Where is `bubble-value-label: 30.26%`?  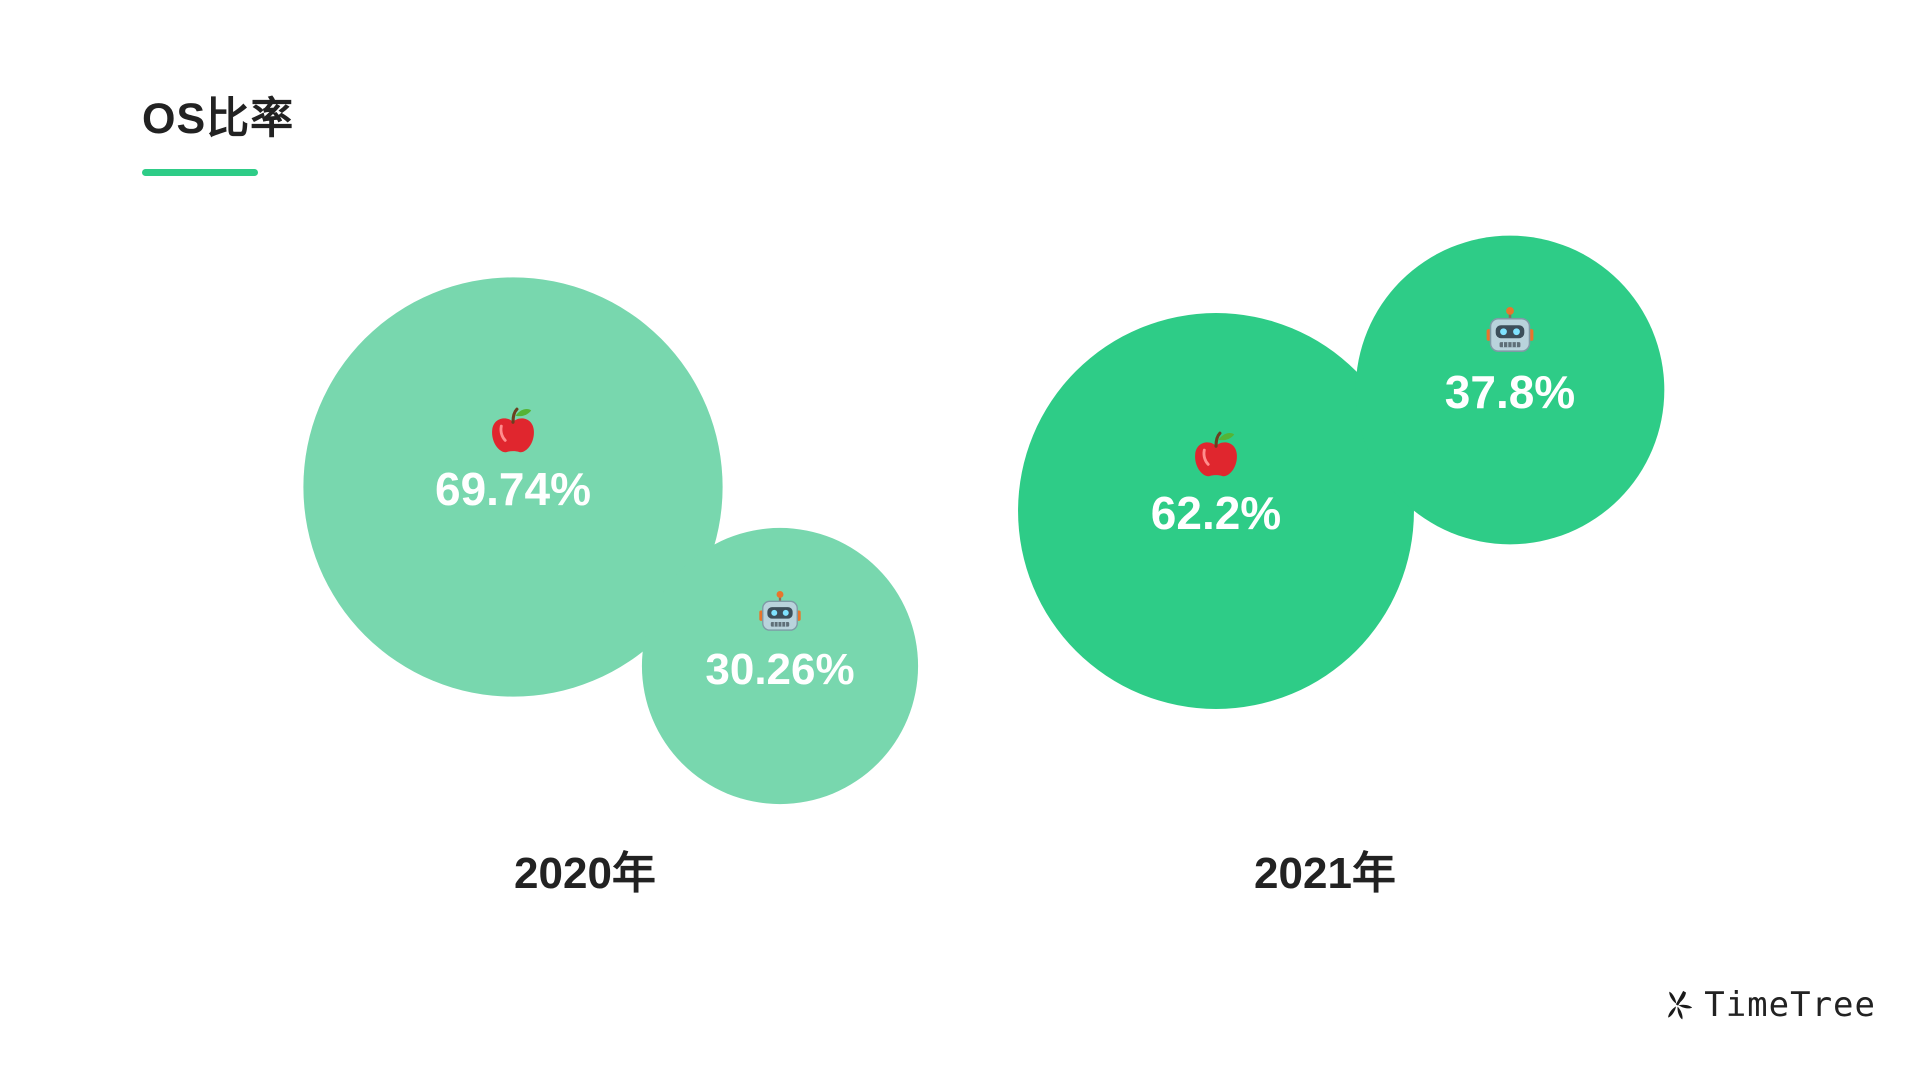
bubble-value-label: 30.26% is located at coordinates (779, 669).